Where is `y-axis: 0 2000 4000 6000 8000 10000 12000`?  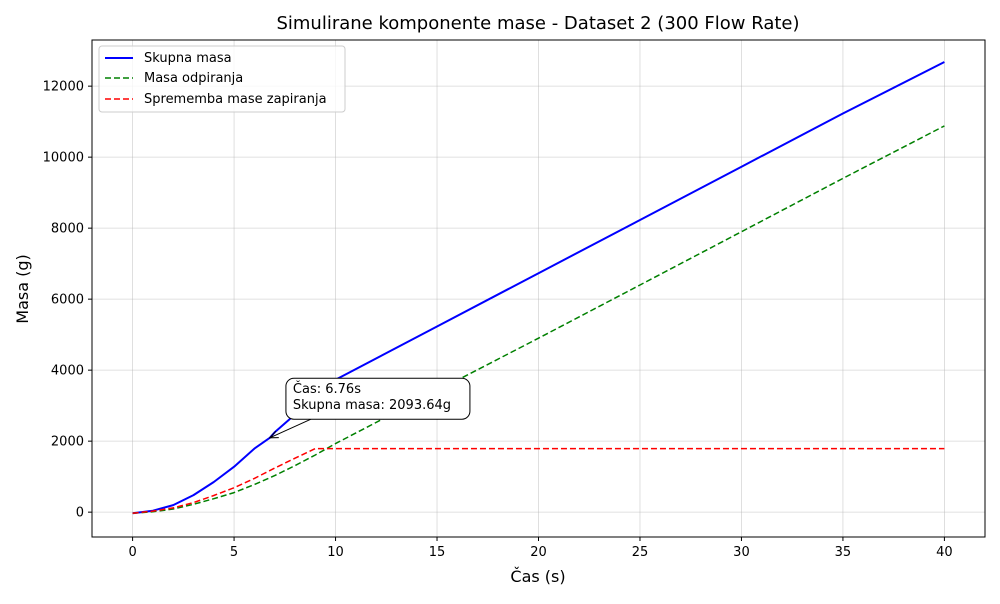 y-axis: 0 2000 4000 6000 8000 10000 12000 is located at coordinates (67, 300).